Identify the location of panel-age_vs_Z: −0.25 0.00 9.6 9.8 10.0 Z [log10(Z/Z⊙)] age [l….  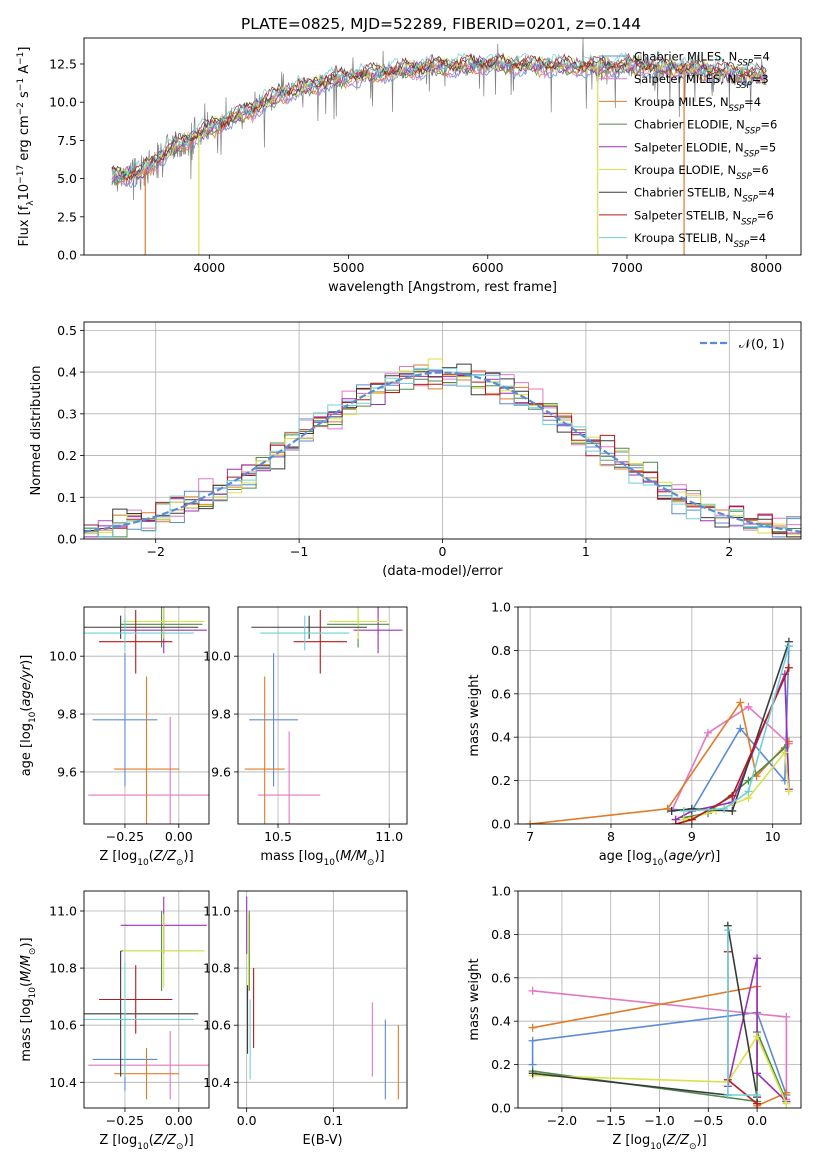
(114, 737).